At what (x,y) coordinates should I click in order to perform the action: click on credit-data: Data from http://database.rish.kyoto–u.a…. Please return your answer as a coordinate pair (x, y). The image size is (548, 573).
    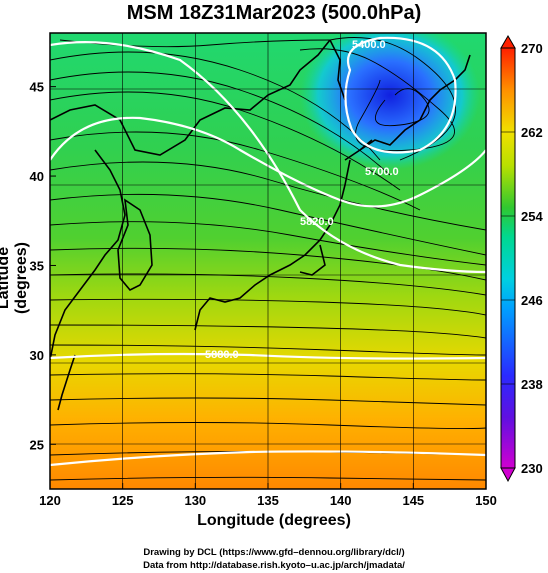
    Looking at the image, I should click on (274, 565).